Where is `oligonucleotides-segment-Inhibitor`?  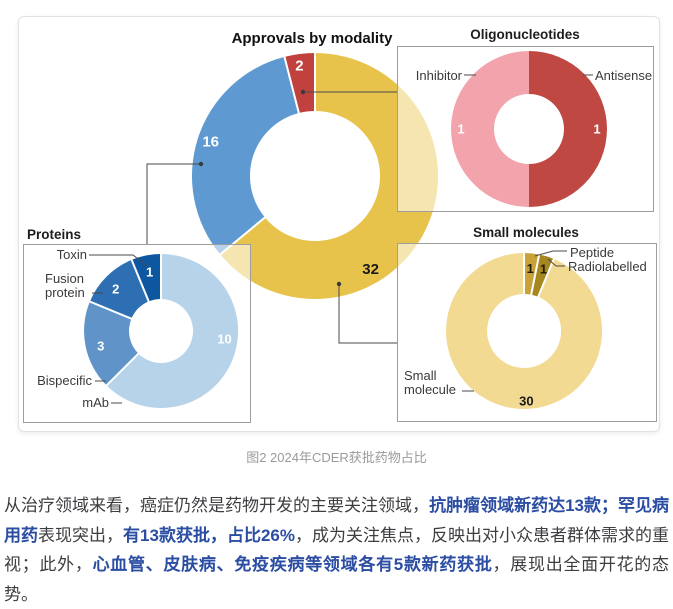 oligonucleotides-segment-Inhibitor is located at coordinates (490, 129).